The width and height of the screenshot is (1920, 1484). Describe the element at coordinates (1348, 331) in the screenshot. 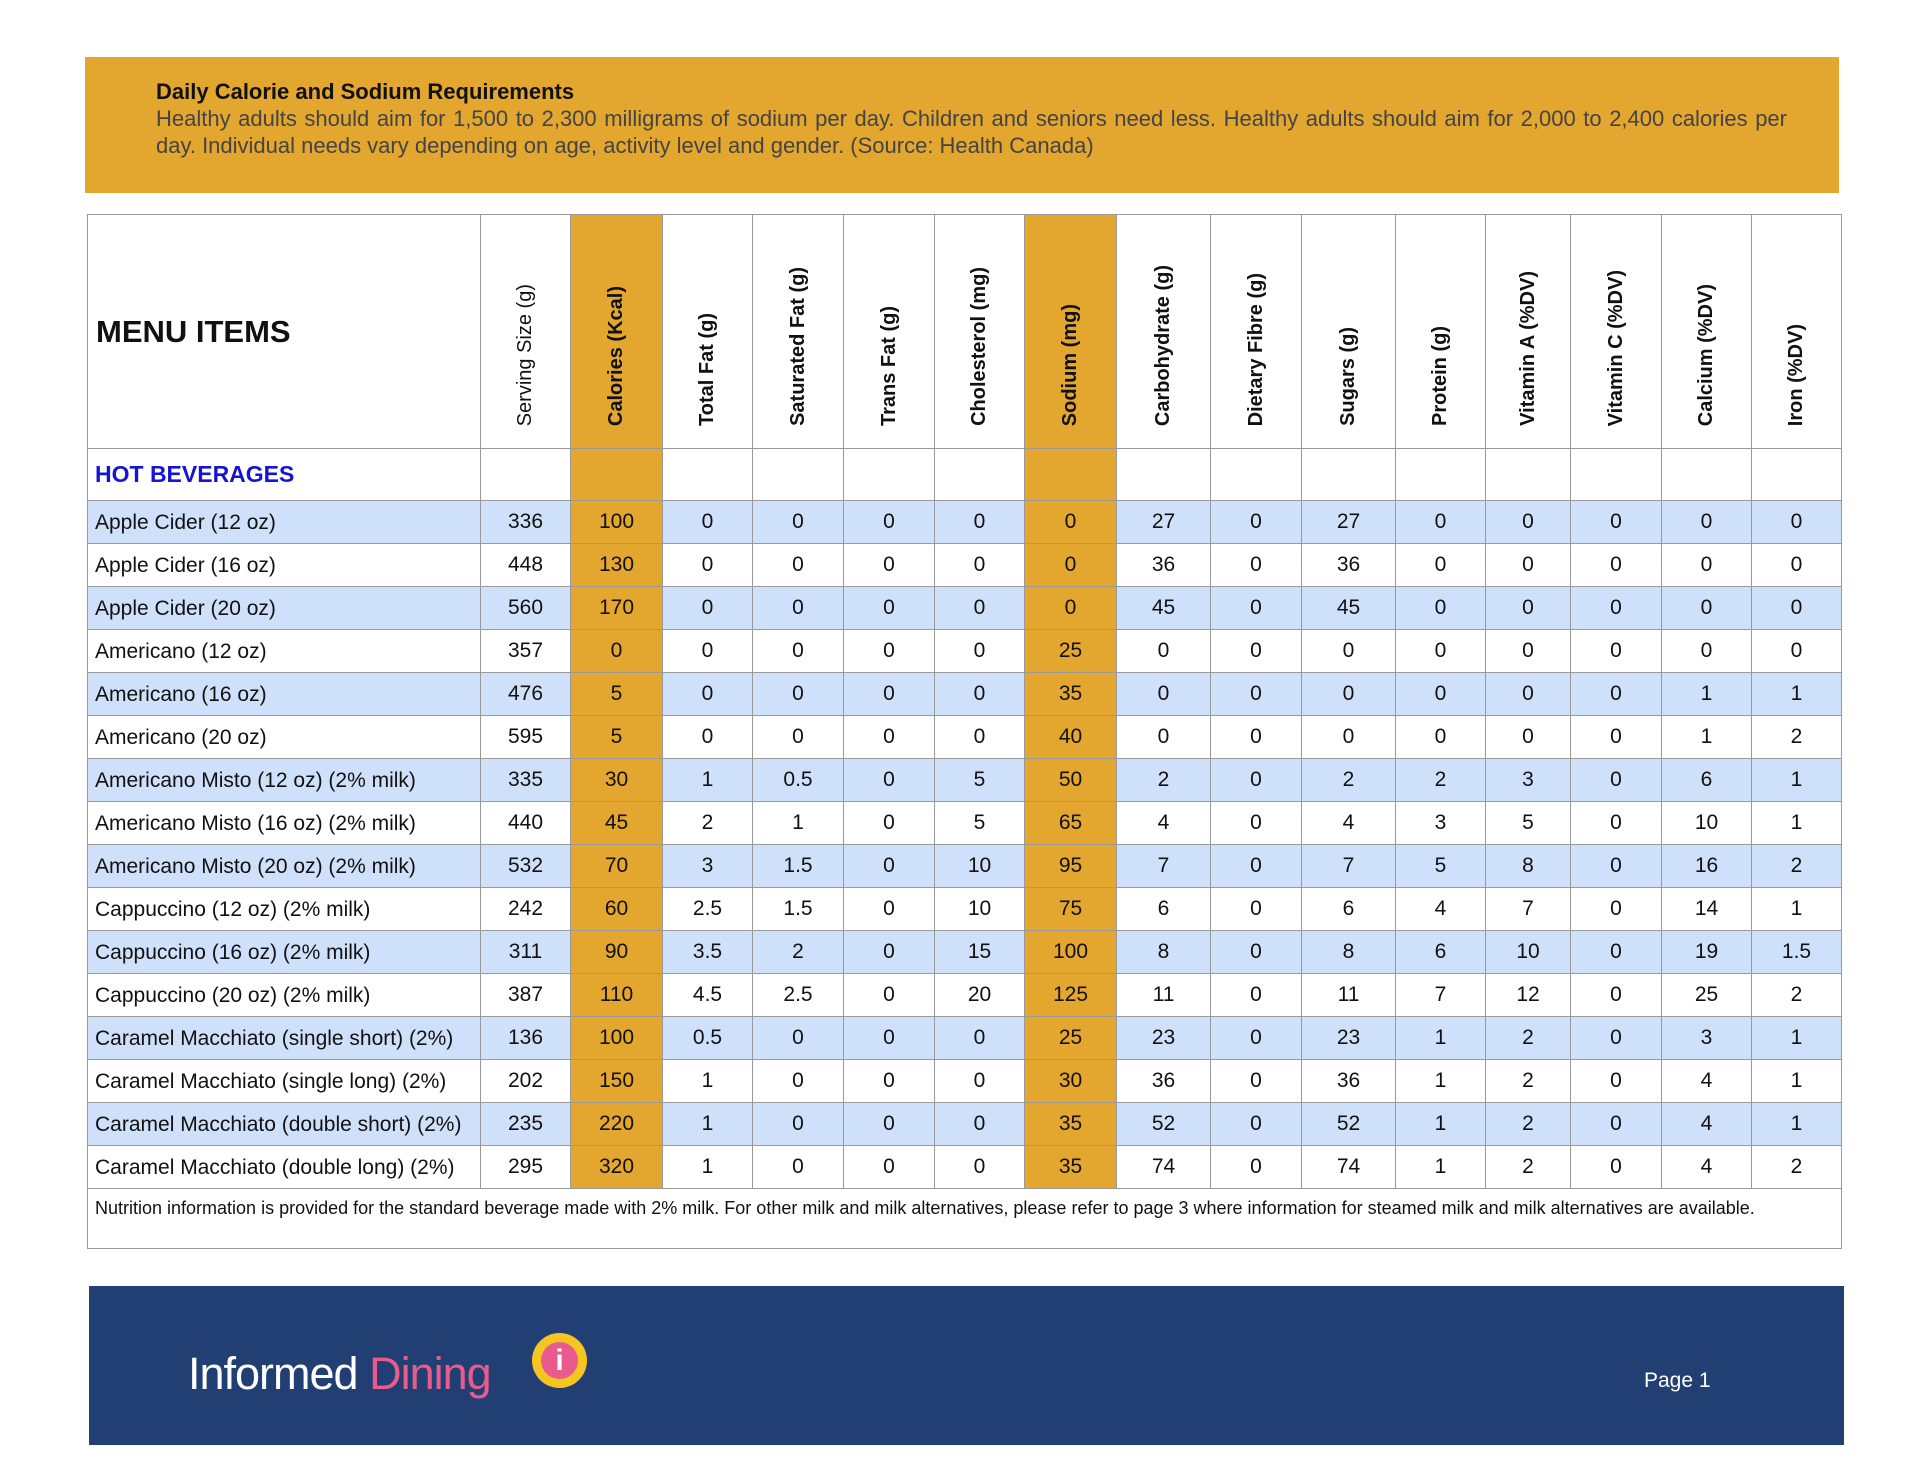

I see `column-header: Sugars (g)` at that location.